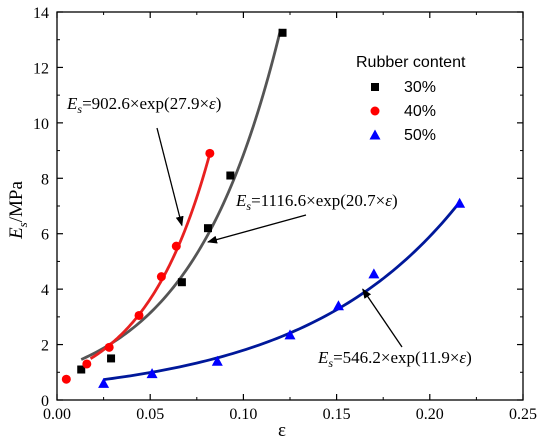  I want to click on x-tick-label: 0.00, so click(57, 414).